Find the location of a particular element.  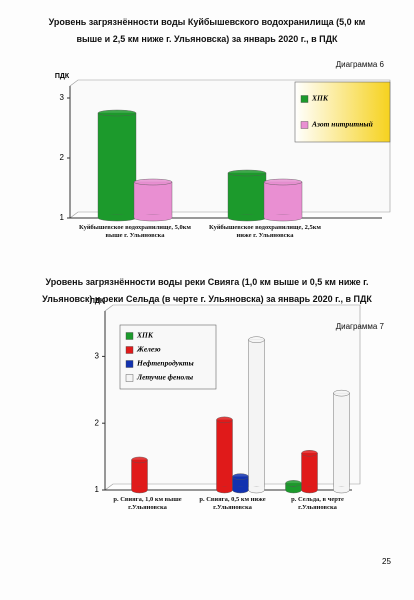

x-tick-label: р. Сельда, в черте г.Ульяновска is located at coordinates (317, 503).